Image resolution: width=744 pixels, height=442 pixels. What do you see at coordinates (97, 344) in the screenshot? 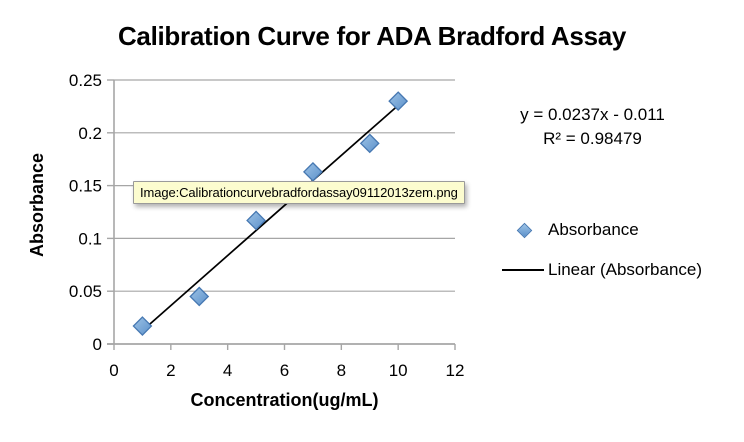
I see `y-tick-label: 0` at bounding box center [97, 344].